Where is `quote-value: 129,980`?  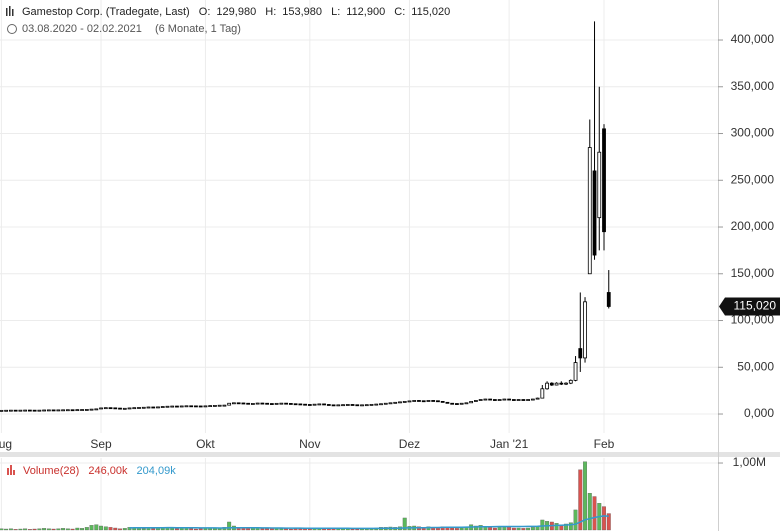 quote-value: 129,980 is located at coordinates (236, 12).